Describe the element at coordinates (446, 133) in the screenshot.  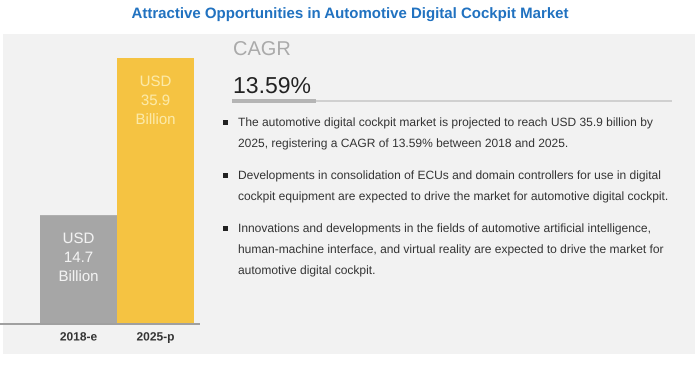
I see `text: The automotive digital cockpit market is projected to reach USD 35.9 billion by 2025, registering a CAGR of 13.59% between 2018 and 2025.` at that location.